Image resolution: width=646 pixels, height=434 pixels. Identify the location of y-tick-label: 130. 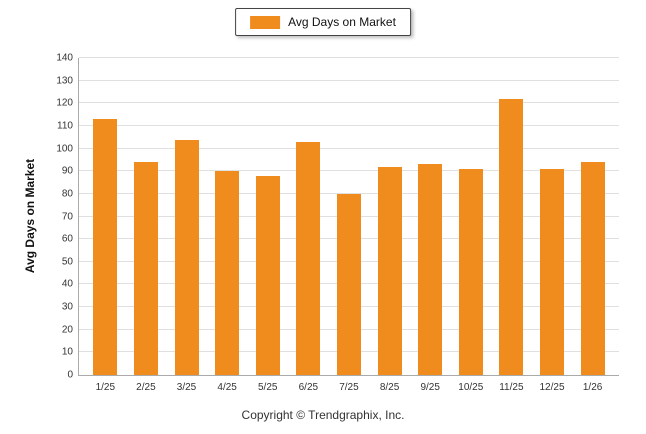
(64, 81).